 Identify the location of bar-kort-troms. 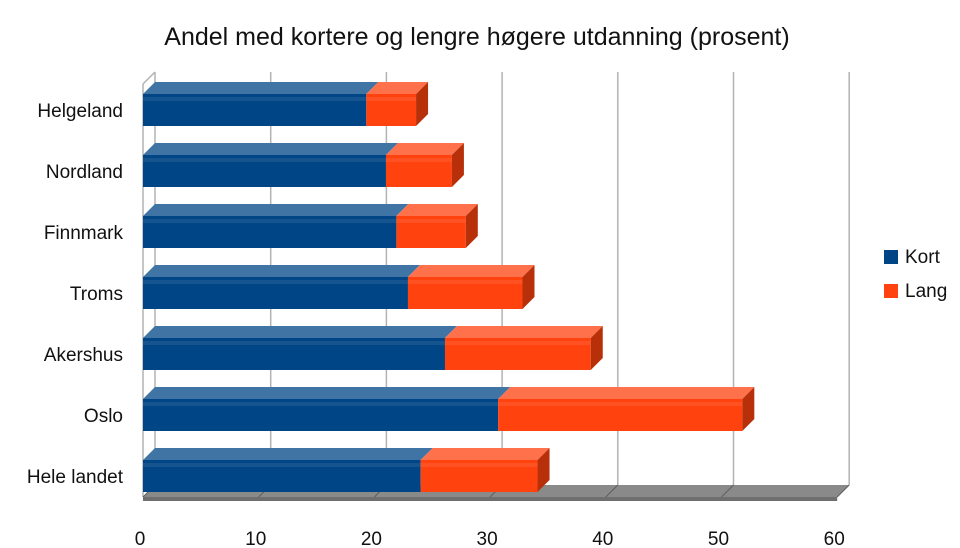
(281, 287).